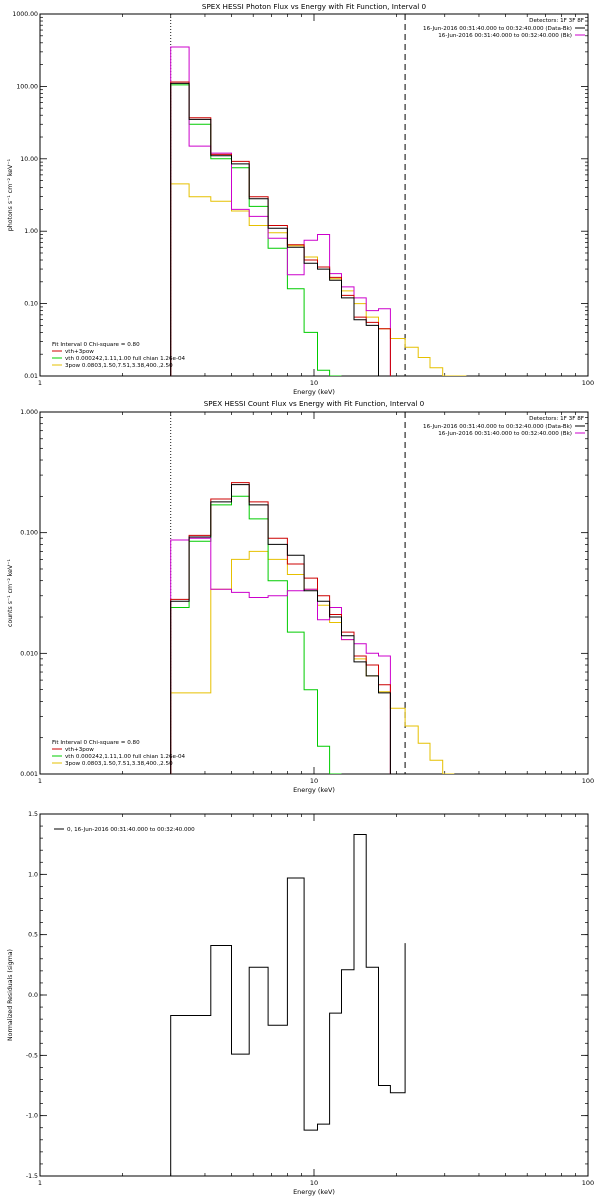  I want to click on y-tick-label: -1.5, so click(32, 1176).